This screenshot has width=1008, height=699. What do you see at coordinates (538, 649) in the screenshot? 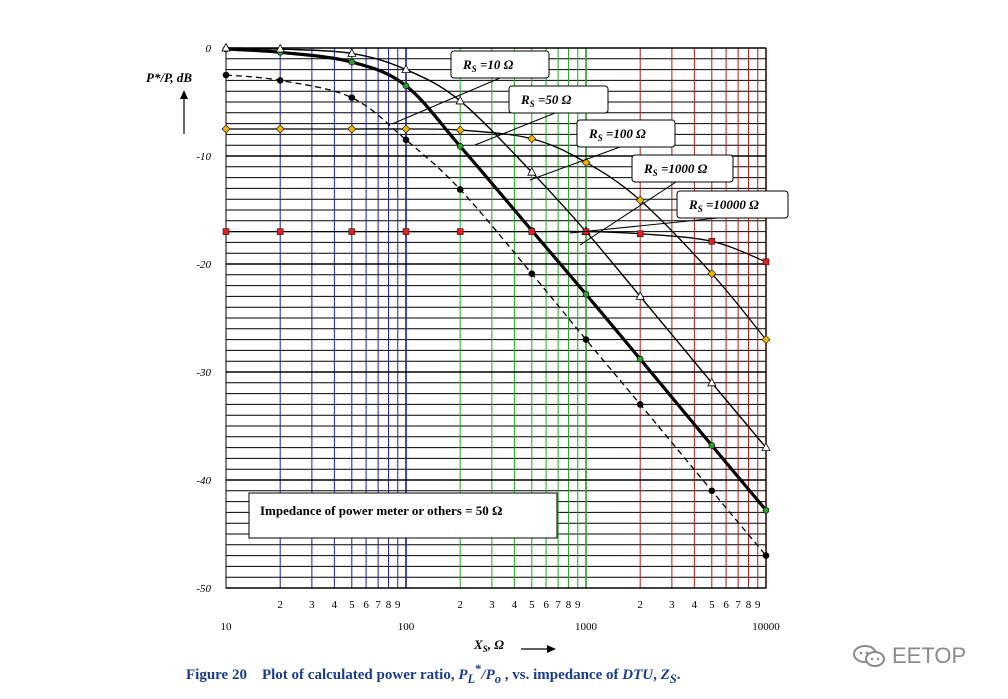
I see `x-axis-right-arrow` at bounding box center [538, 649].